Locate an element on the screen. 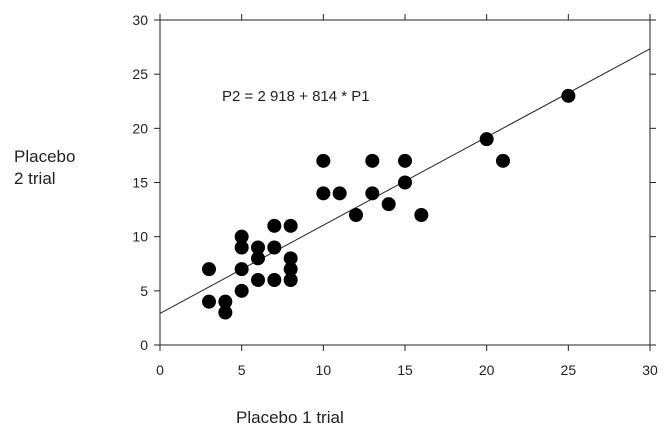 This screenshot has height=436, width=668. y-tick-label: 25 is located at coordinates (140, 74).